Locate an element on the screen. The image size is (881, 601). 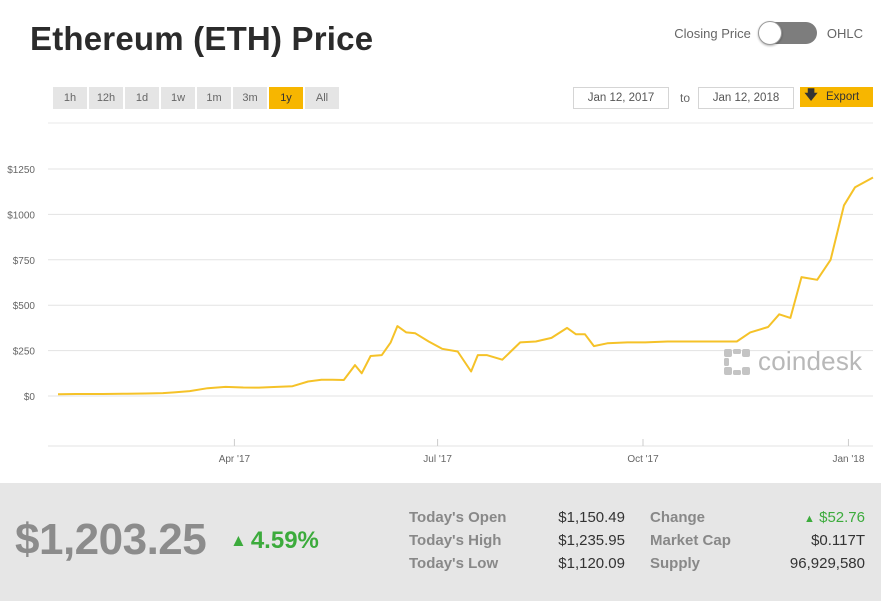
coindesk-watermark: coindesk is located at coordinates (792, 361).